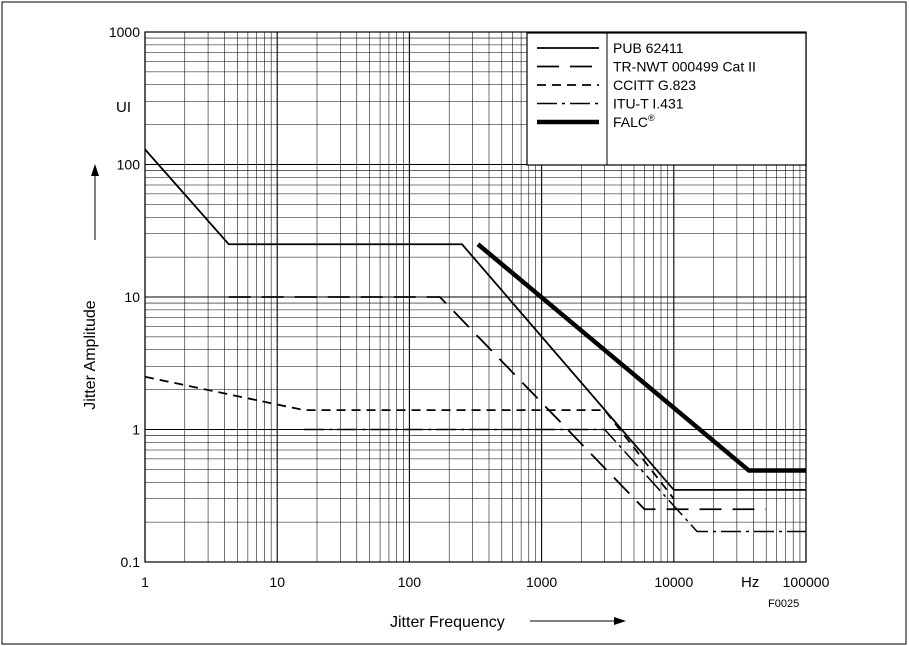 The width and height of the screenshot is (909, 646). What do you see at coordinates (136, 430) in the screenshot?
I see `y-tick-label: 1` at bounding box center [136, 430].